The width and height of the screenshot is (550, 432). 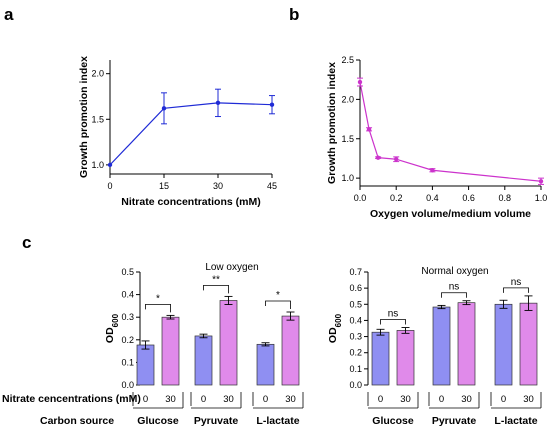 I want to click on chart-title: Low oxygen, so click(x=231, y=267).